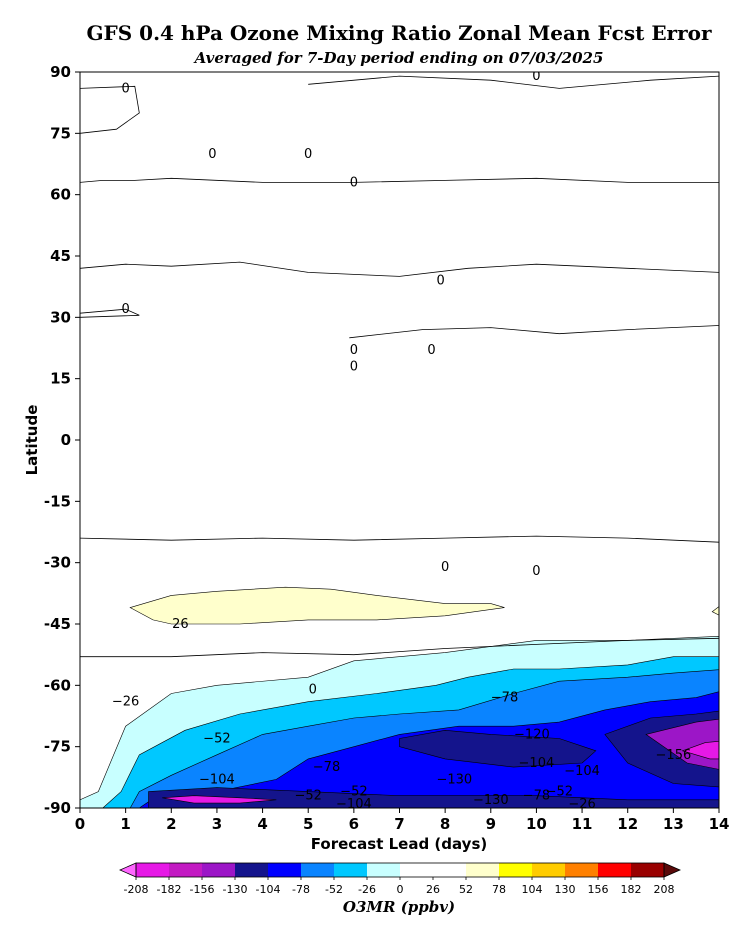 The height and width of the screenshot is (938, 754). I want to click on y-tick-label: 30, so click(60, 317).